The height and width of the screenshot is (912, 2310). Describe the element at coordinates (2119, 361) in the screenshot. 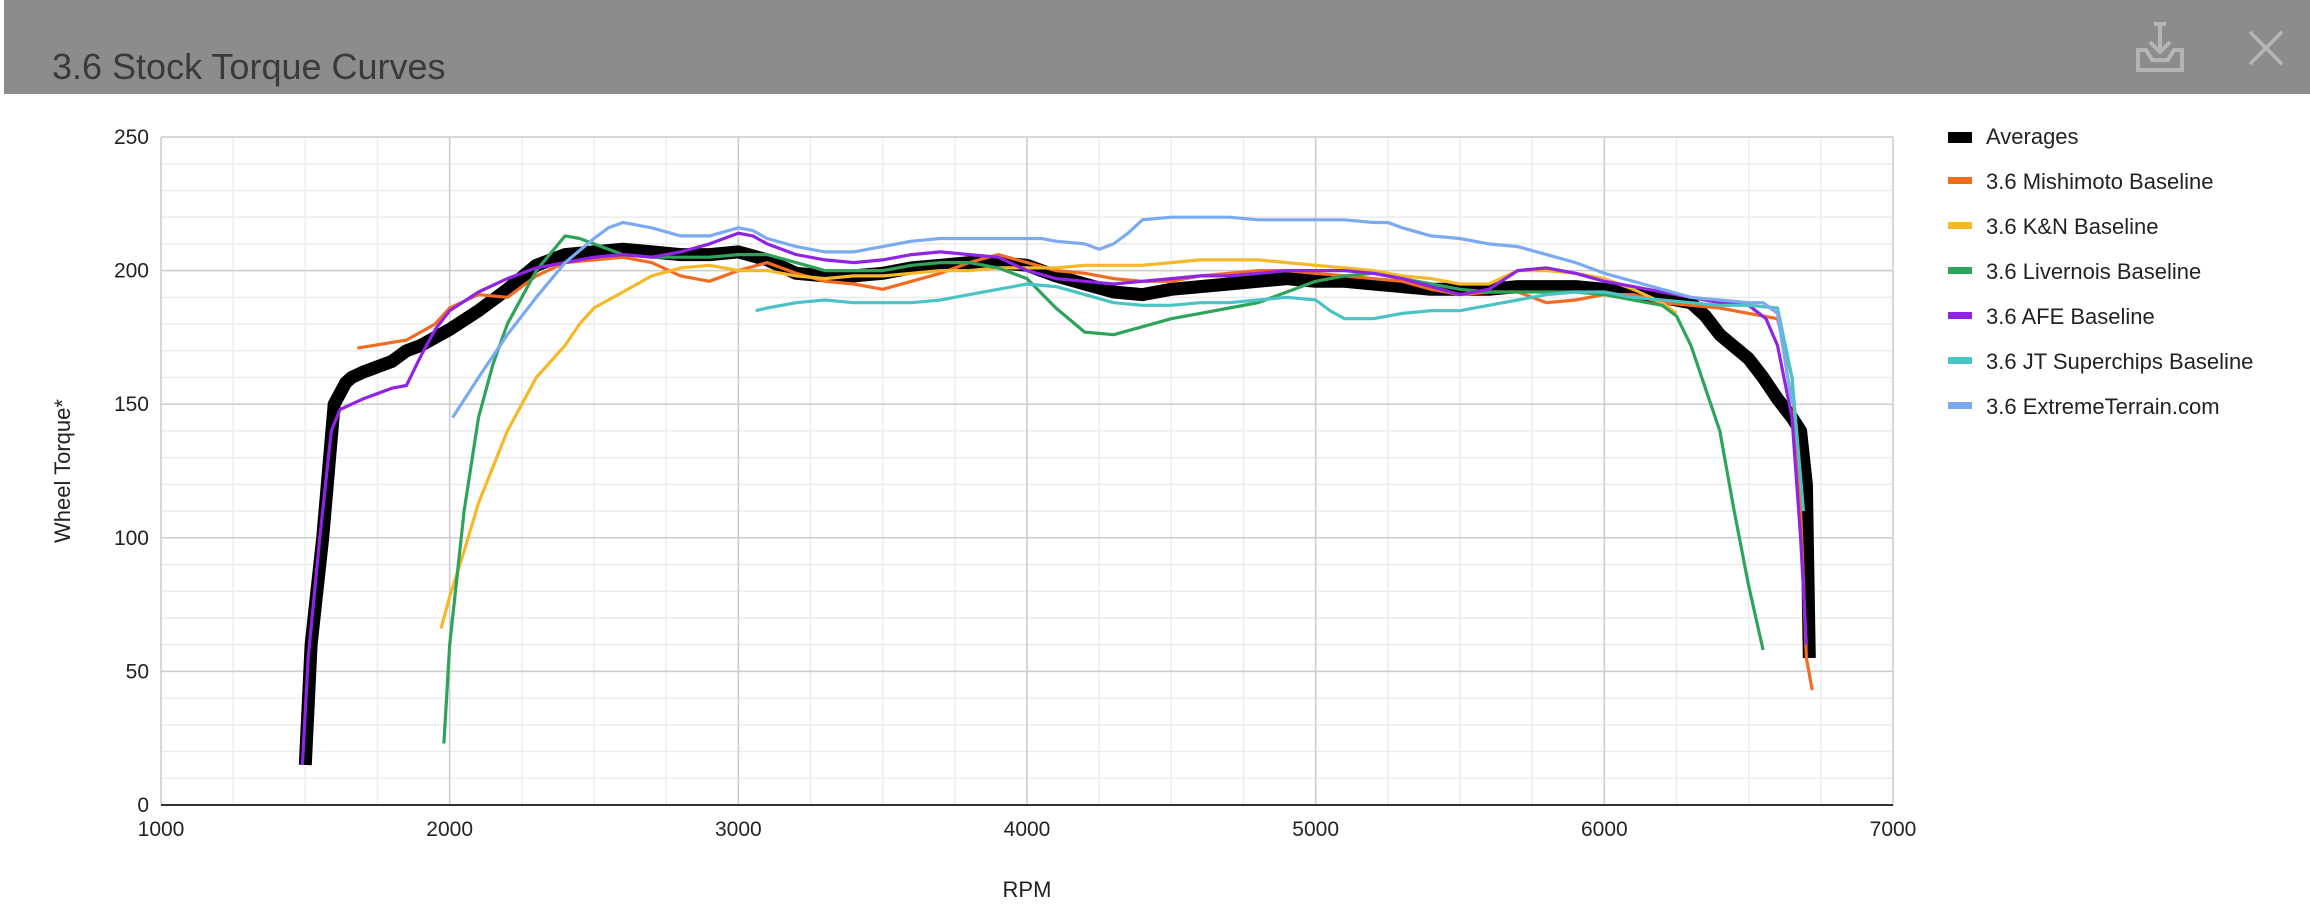

I see `legend-label: 3.6 JT Superchips Baseline` at that location.